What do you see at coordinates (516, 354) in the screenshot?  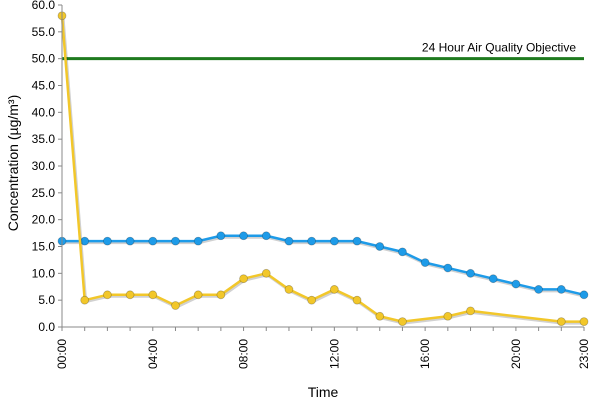 I see `x-tick-label: 20:00` at bounding box center [516, 354].